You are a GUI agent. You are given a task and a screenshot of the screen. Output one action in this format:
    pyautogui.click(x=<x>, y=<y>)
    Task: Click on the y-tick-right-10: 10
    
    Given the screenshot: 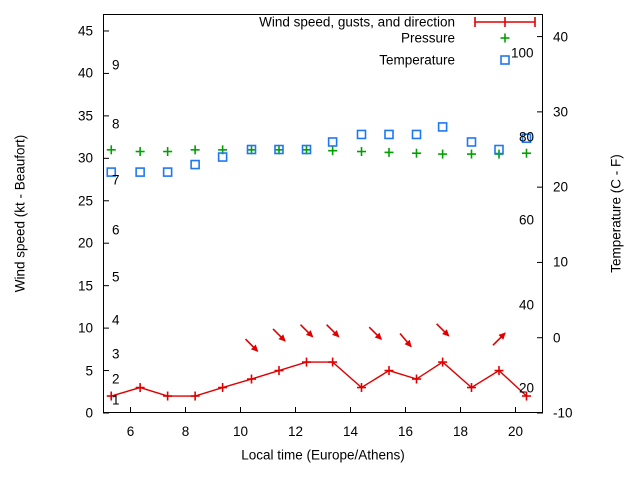 What is the action you would take?
    pyautogui.click(x=561, y=262)
    